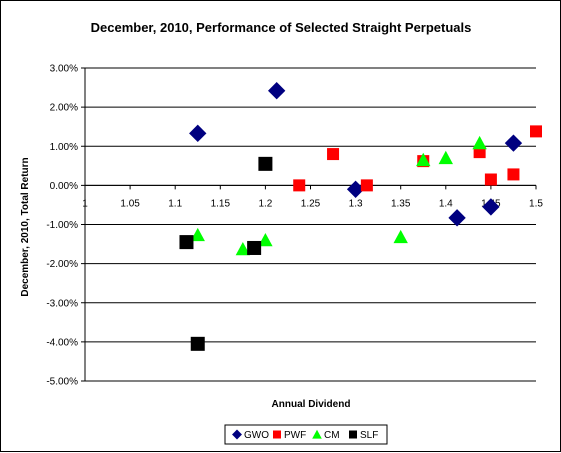 The image size is (561, 453). What do you see at coordinates (295, 435) in the screenshot?
I see `legend-label: PWF` at bounding box center [295, 435].